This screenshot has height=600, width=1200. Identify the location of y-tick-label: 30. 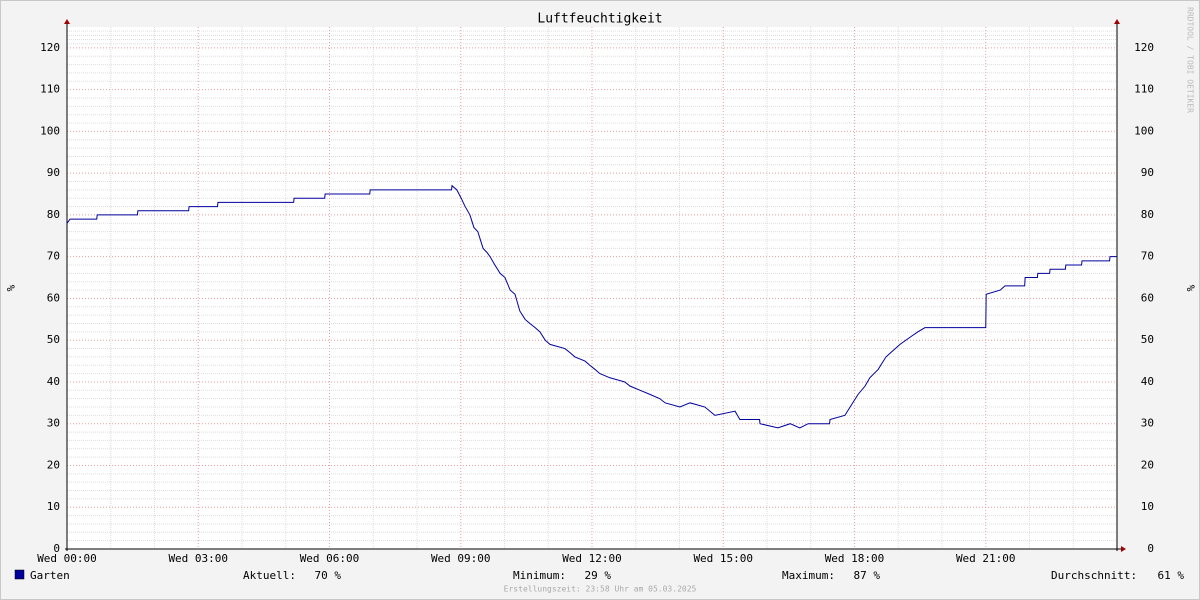
(53, 423).